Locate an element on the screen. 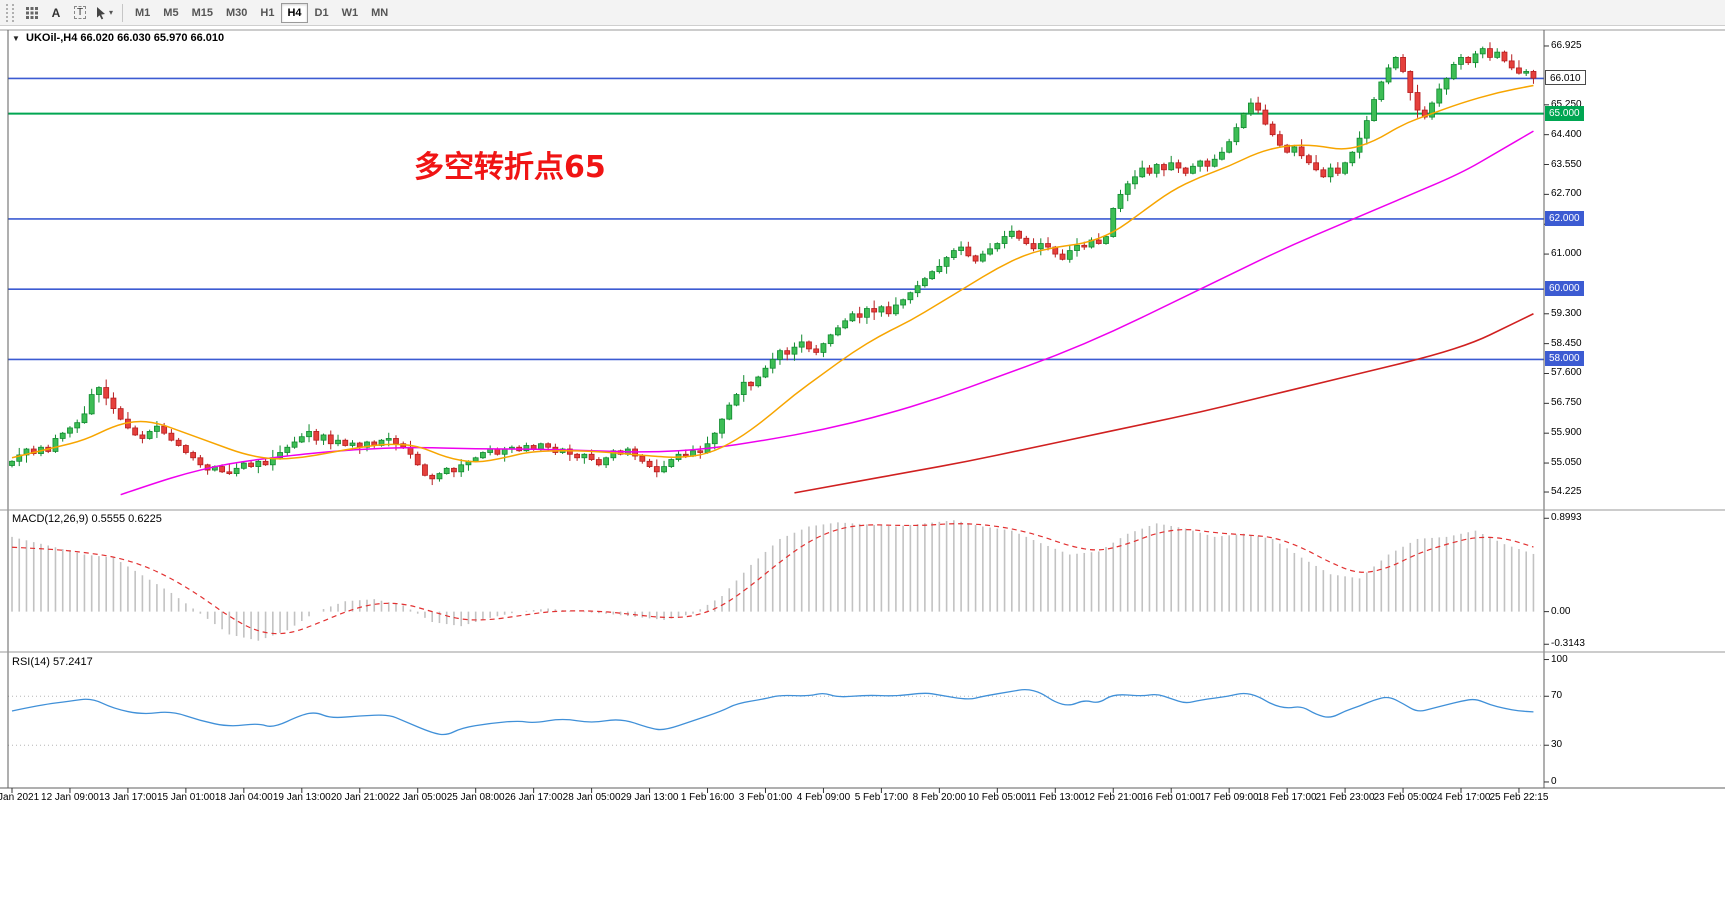 This screenshot has height=898, width=1725. timeframe-button-mn: MN is located at coordinates (380, 12).